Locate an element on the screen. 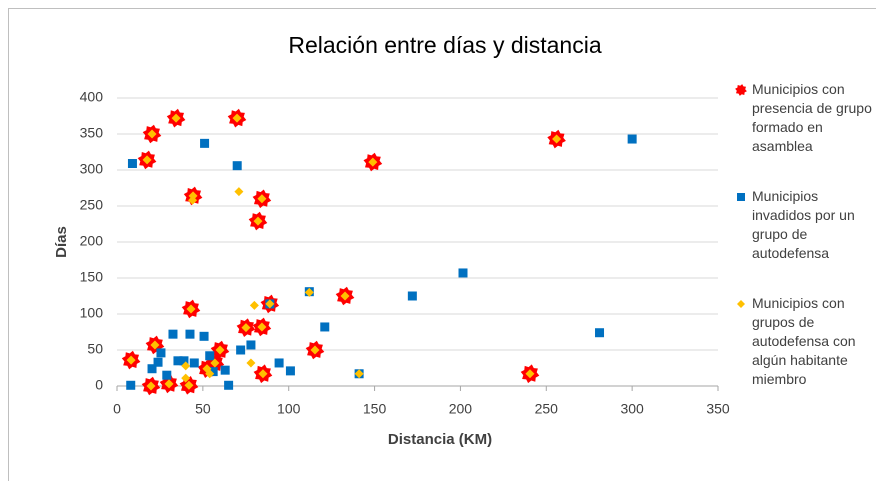 This screenshot has height=481, width=876. y-tick-label: 150 is located at coordinates (92, 277).